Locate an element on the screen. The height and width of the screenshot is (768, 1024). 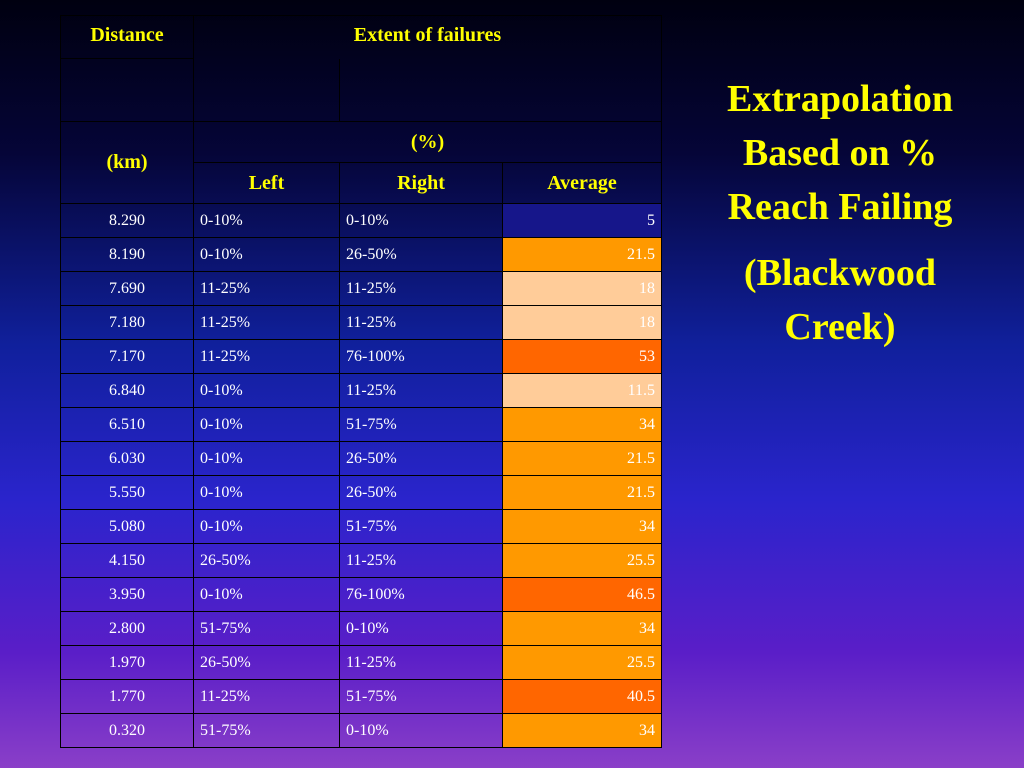
distance-cell: 8.290 is located at coordinates (127, 220).